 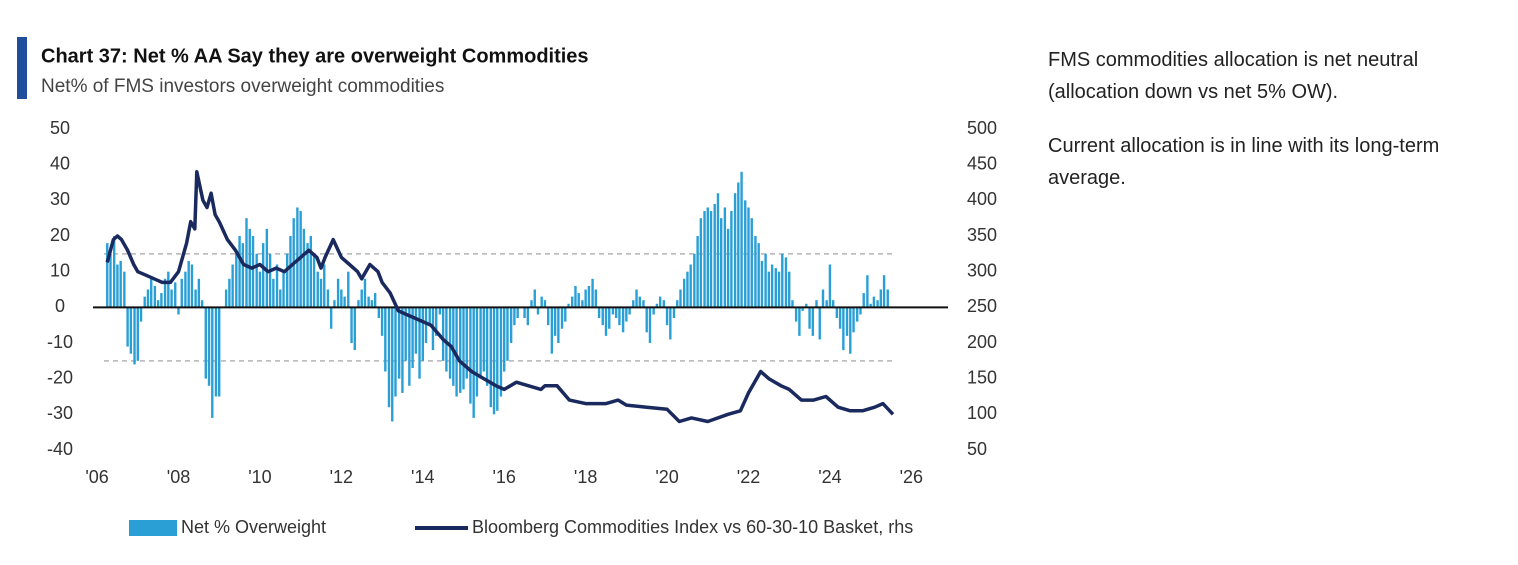 I want to click on y2-tick-label: 100, so click(x=982, y=413).